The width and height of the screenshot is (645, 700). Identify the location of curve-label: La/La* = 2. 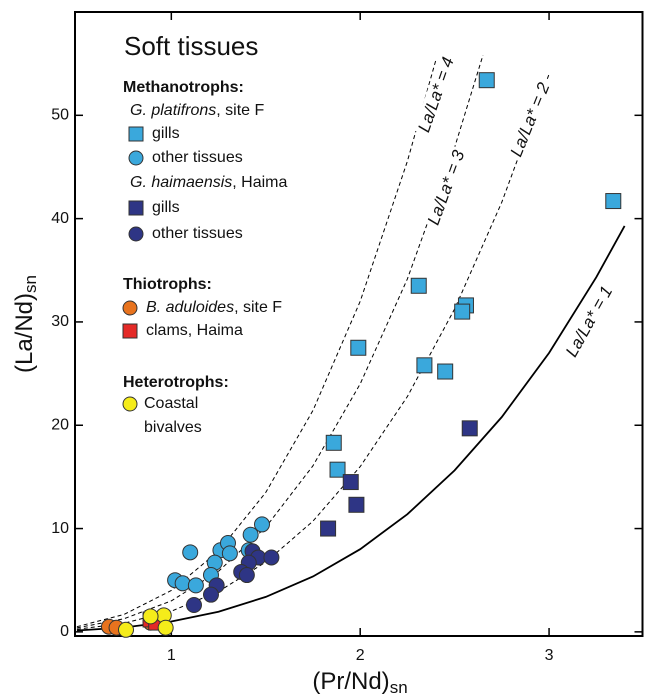
(530, 119).